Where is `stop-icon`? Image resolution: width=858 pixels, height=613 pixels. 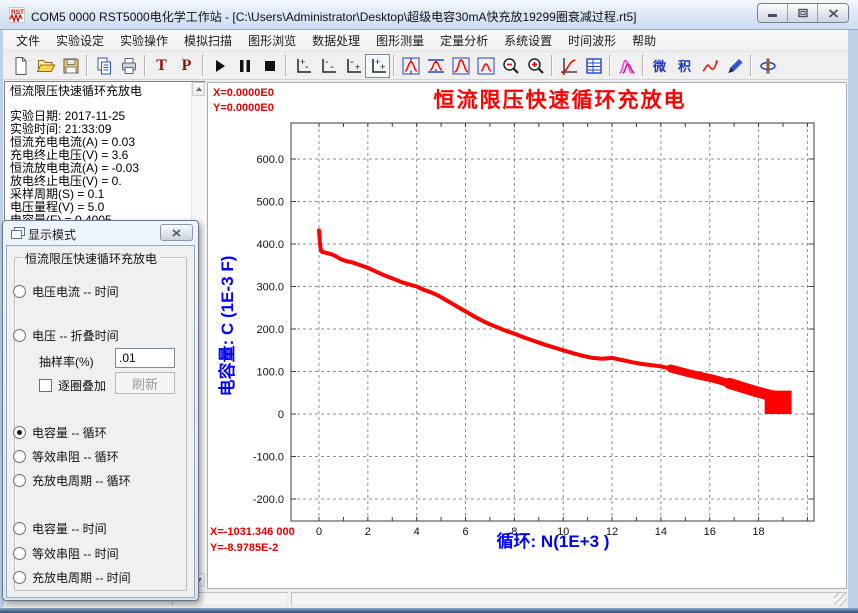
stop-icon is located at coordinates (269, 65).